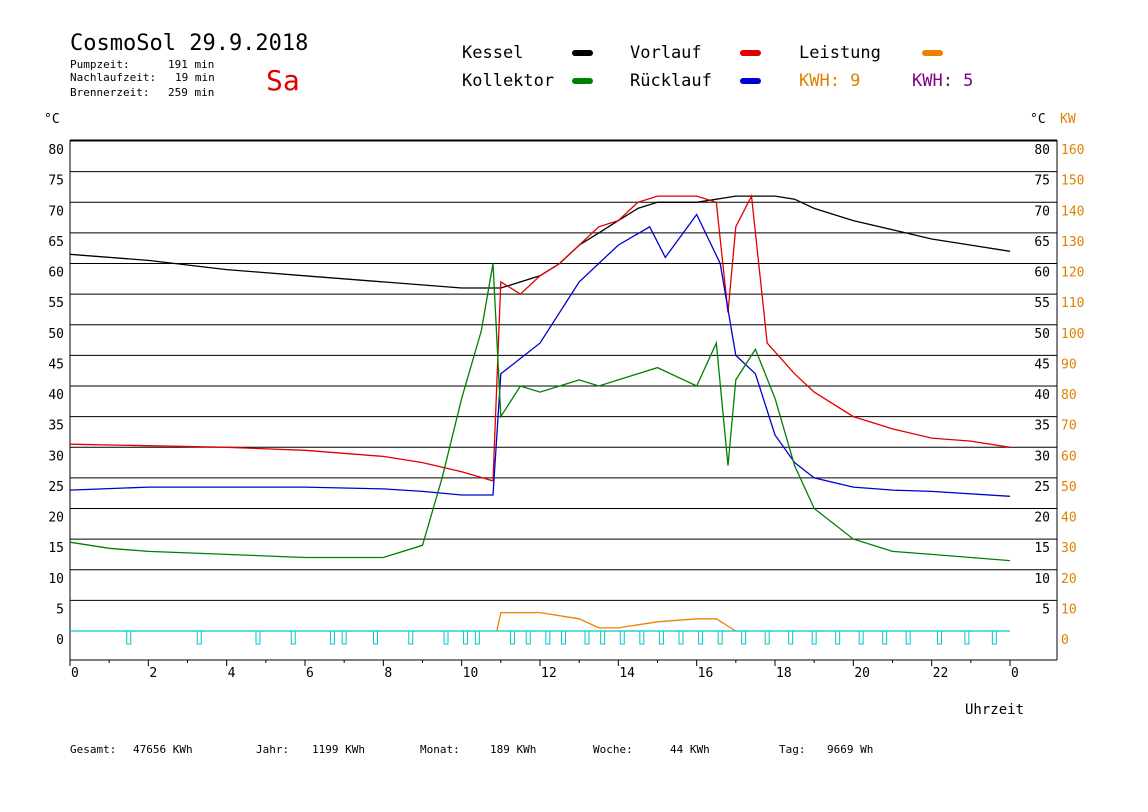 This screenshot has height=812, width=1148. Describe the element at coordinates (1042, 150) in the screenshot. I see `y-tick-label-right: 80` at that location.